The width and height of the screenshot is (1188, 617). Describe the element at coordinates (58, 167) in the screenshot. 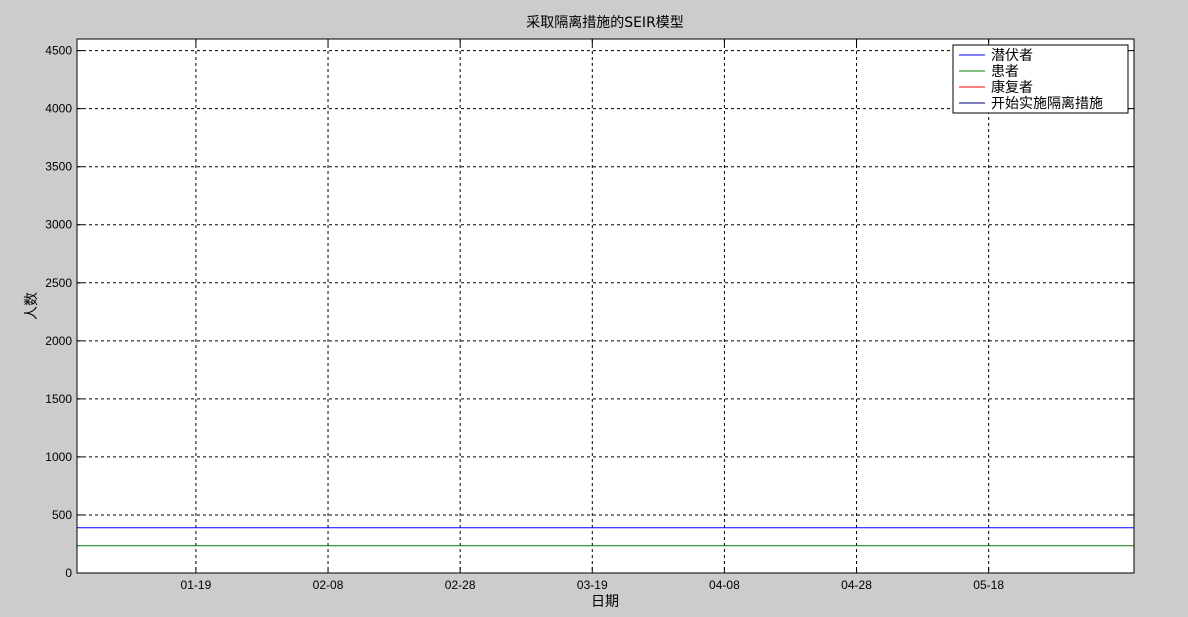

I see `y-tick-label: 3500` at that location.